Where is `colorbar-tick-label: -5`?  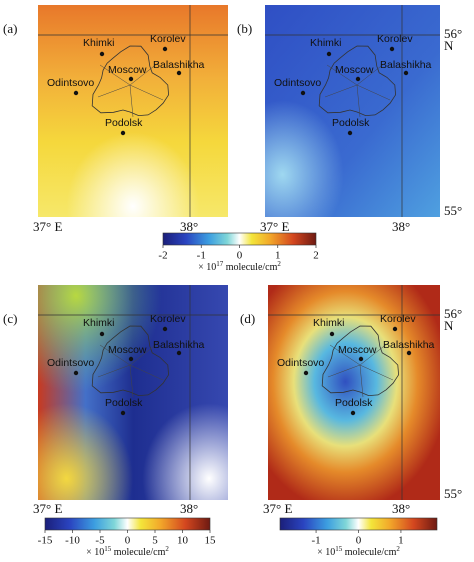 colorbar-tick-label: -5 is located at coordinates (100, 541).